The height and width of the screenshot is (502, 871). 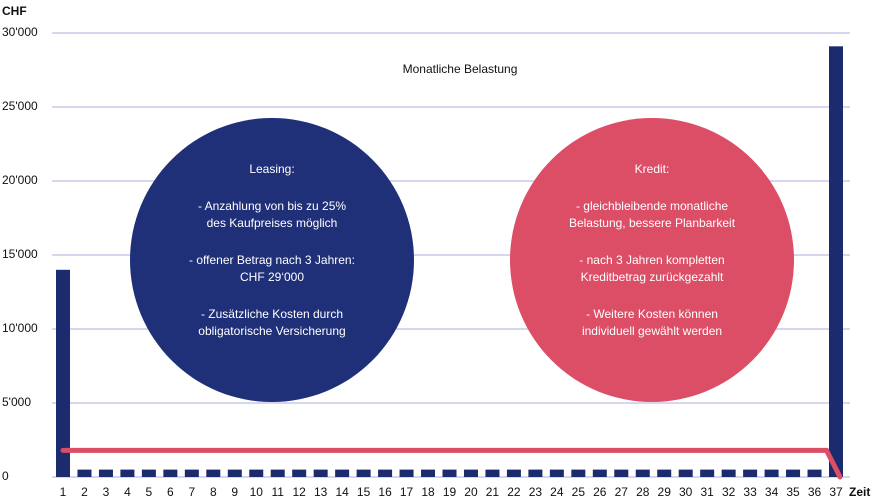 What do you see at coordinates (272, 223) in the screenshot?
I see `annotation-text: des Kaufpreises möglich` at bounding box center [272, 223].